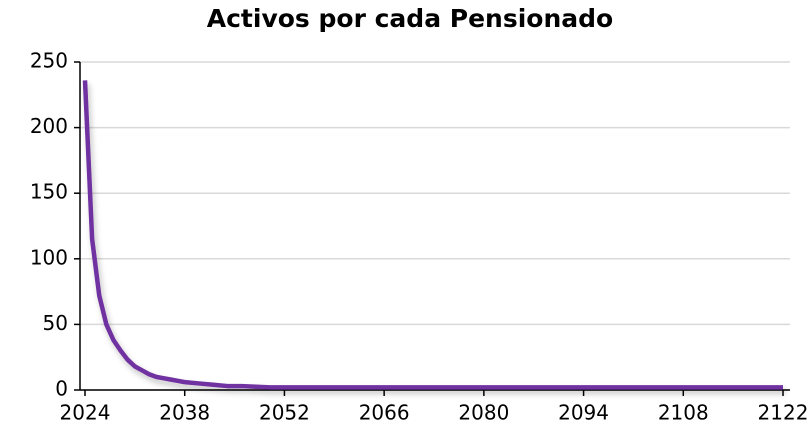  Describe the element at coordinates (49, 61) in the screenshot. I see `y-tick-label: 250` at that location.